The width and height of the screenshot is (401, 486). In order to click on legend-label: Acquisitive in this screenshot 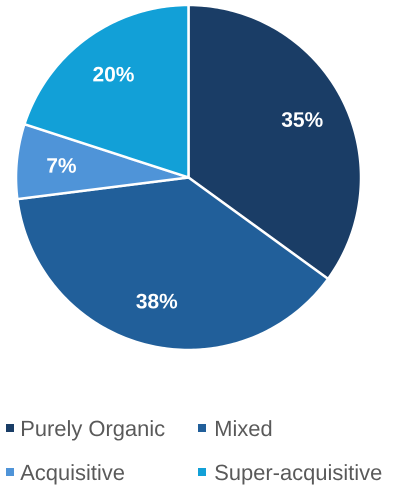, I will do `click(72, 474)`.